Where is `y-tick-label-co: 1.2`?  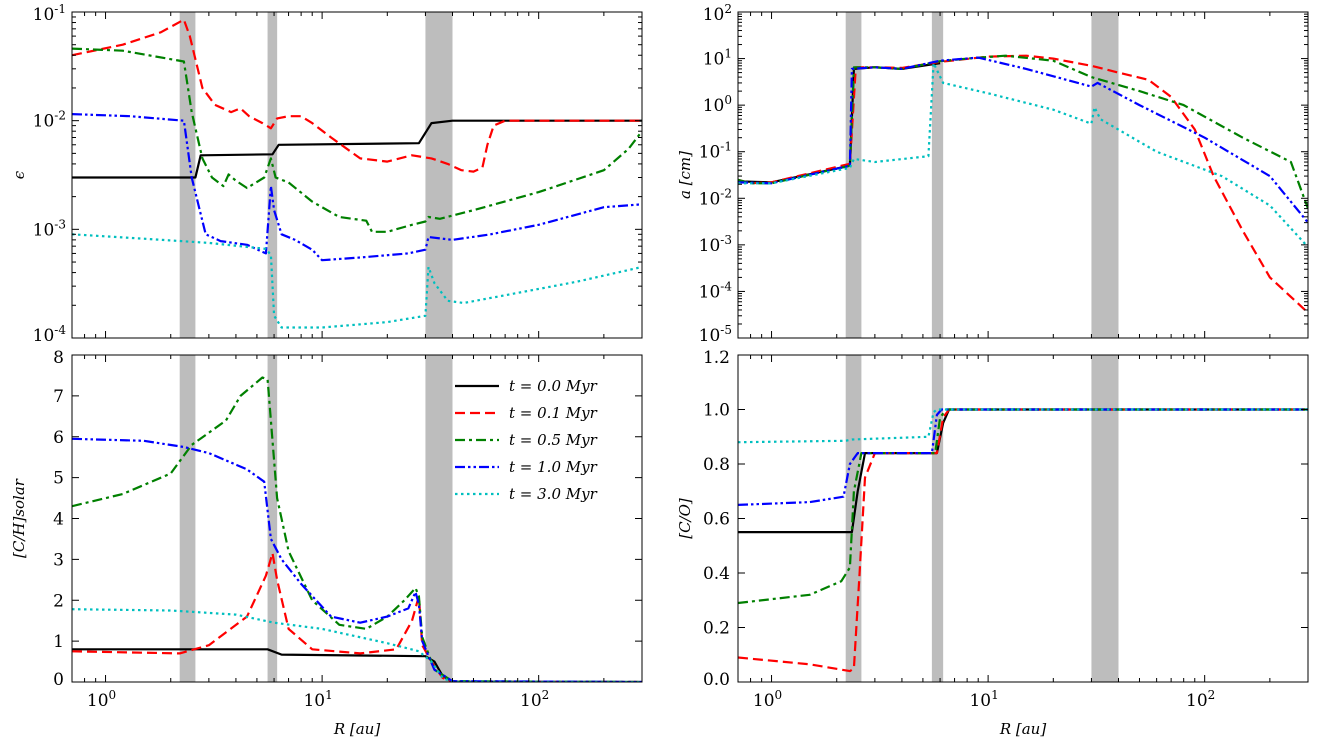 y-tick-label-co: 1.2 is located at coordinates (716, 358).